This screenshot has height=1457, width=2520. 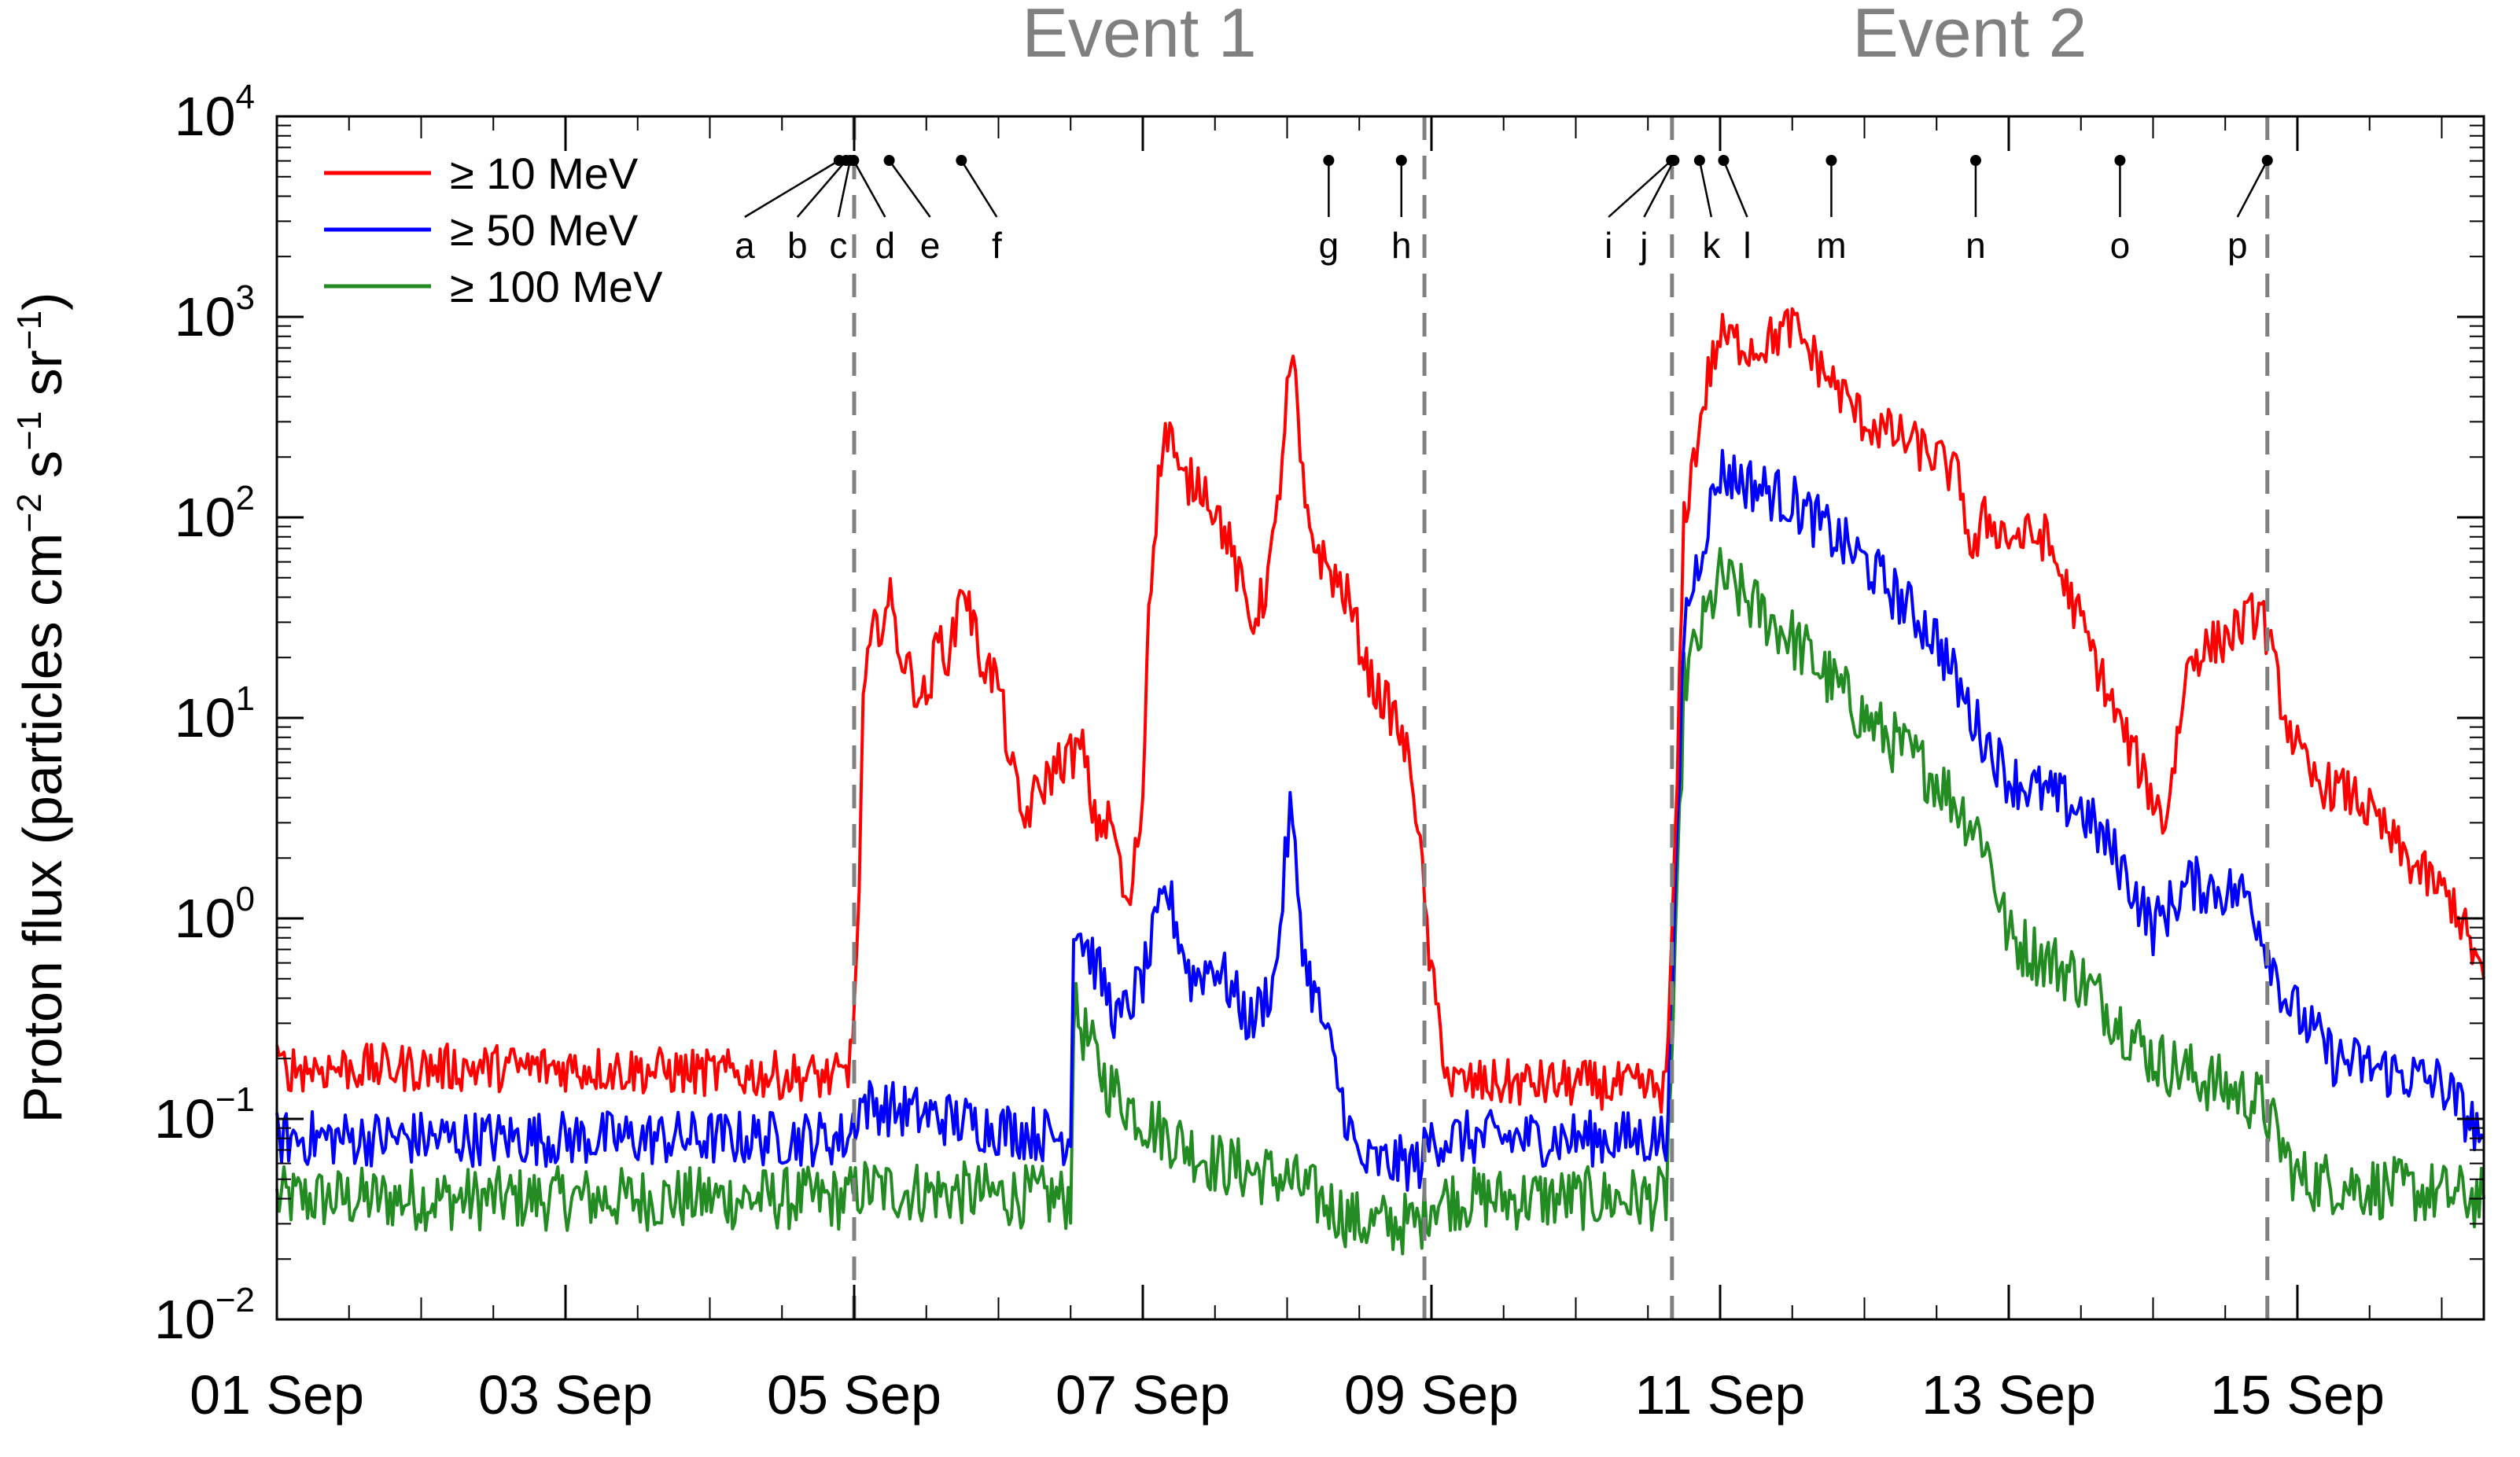 I want to click on marker-label-j: j, so click(x=1643, y=245).